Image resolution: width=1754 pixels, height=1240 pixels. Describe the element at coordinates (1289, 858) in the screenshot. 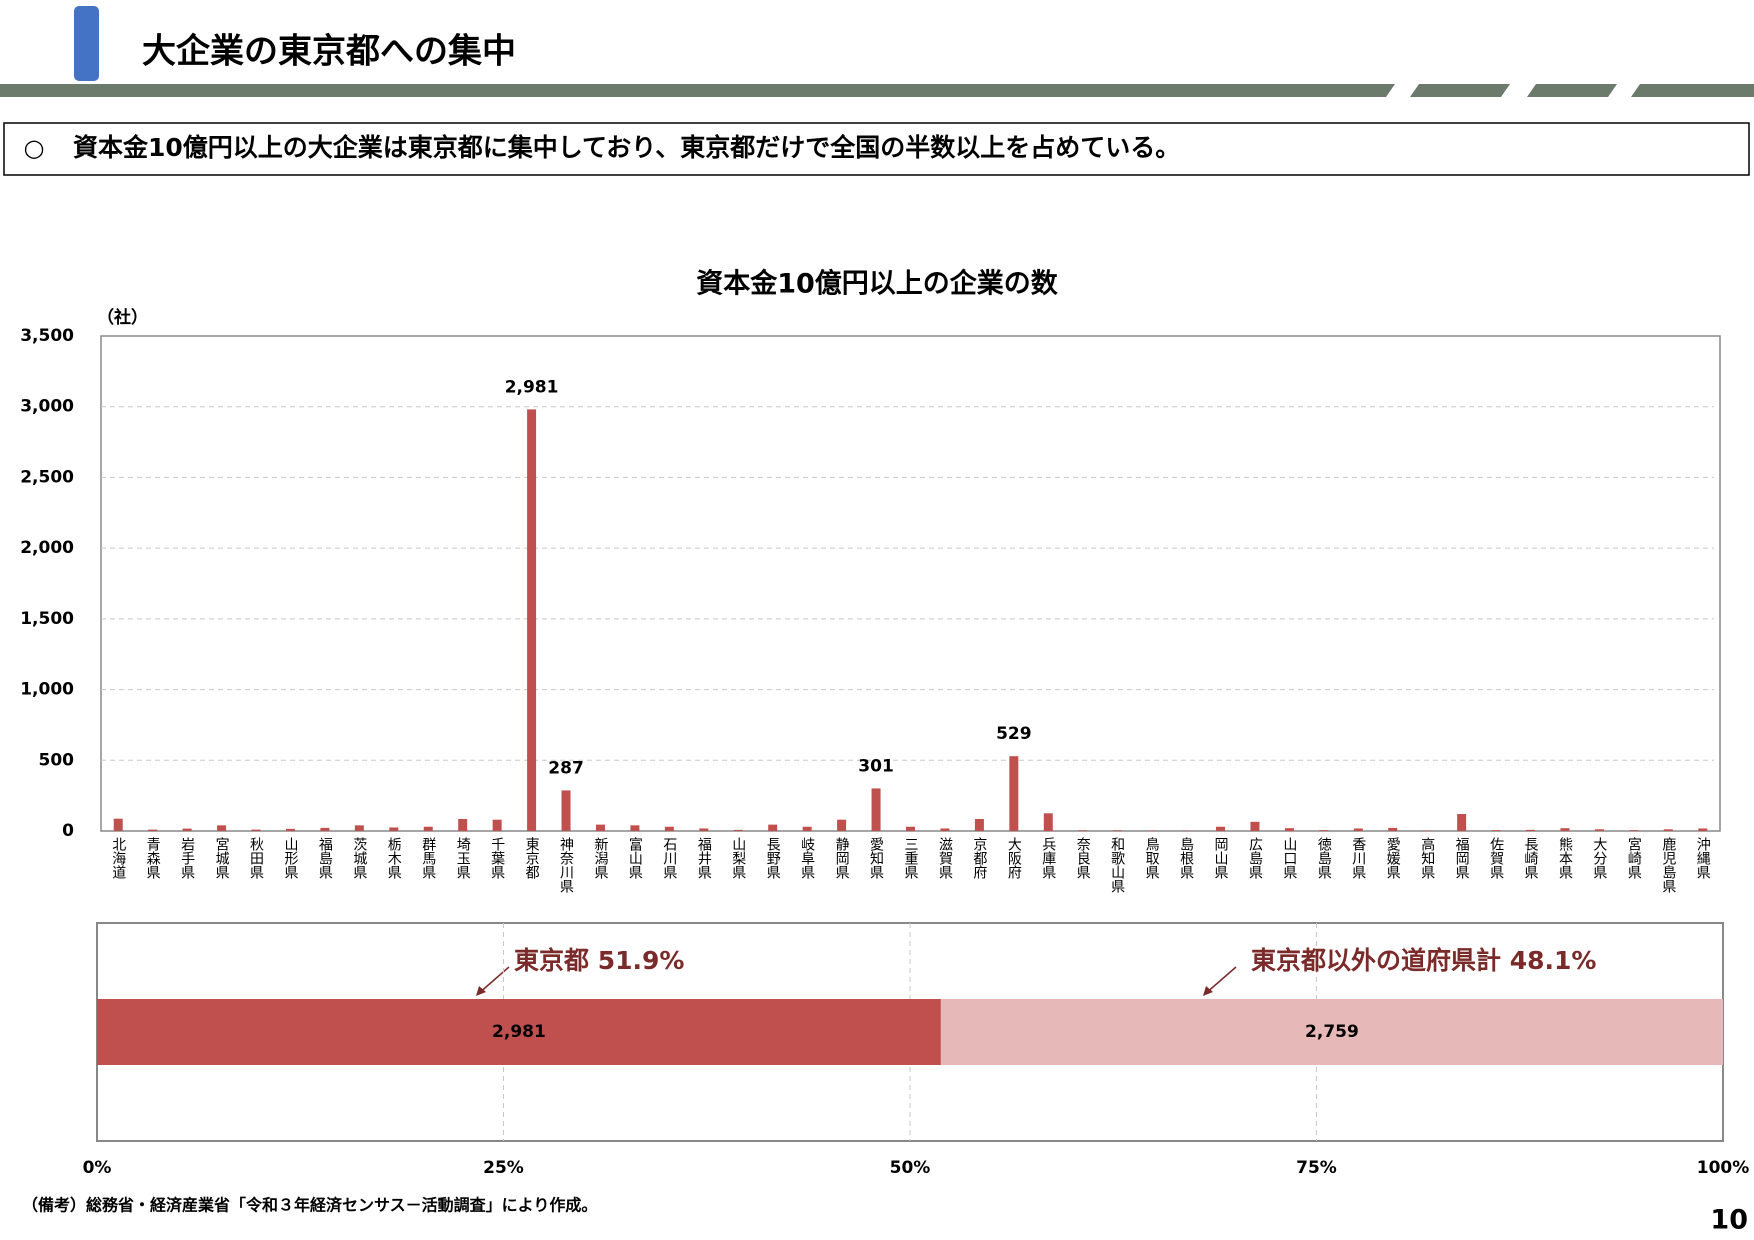

I see `x-tick-label: 山口県` at that location.